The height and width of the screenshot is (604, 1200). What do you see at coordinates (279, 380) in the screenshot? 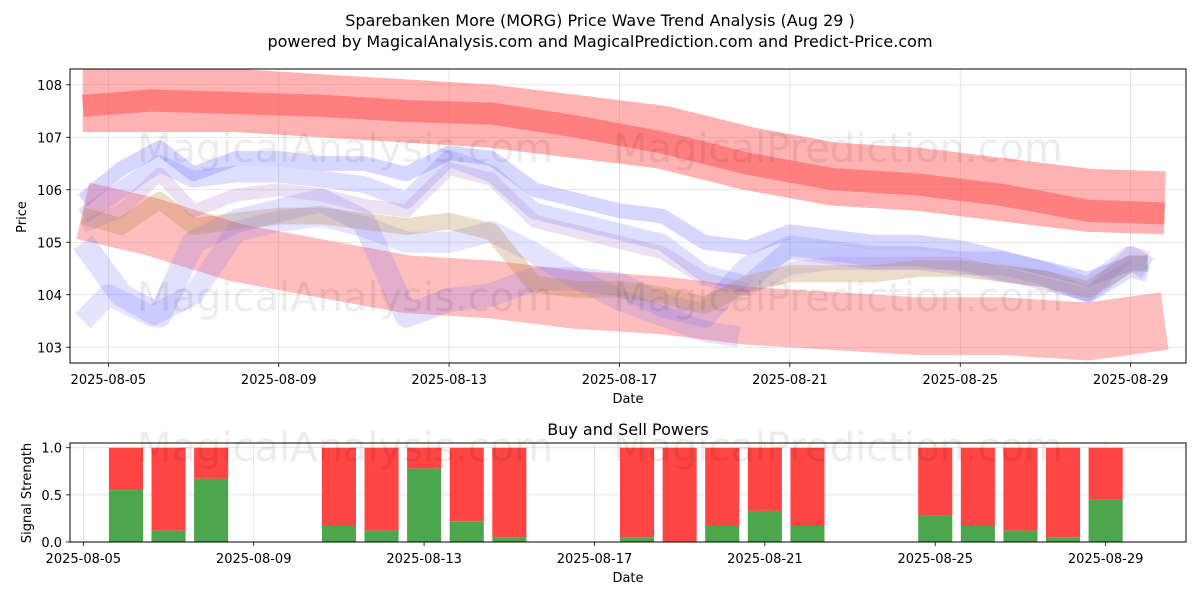
I see `price-x-tick-label: 2025-08-09` at bounding box center [279, 380].